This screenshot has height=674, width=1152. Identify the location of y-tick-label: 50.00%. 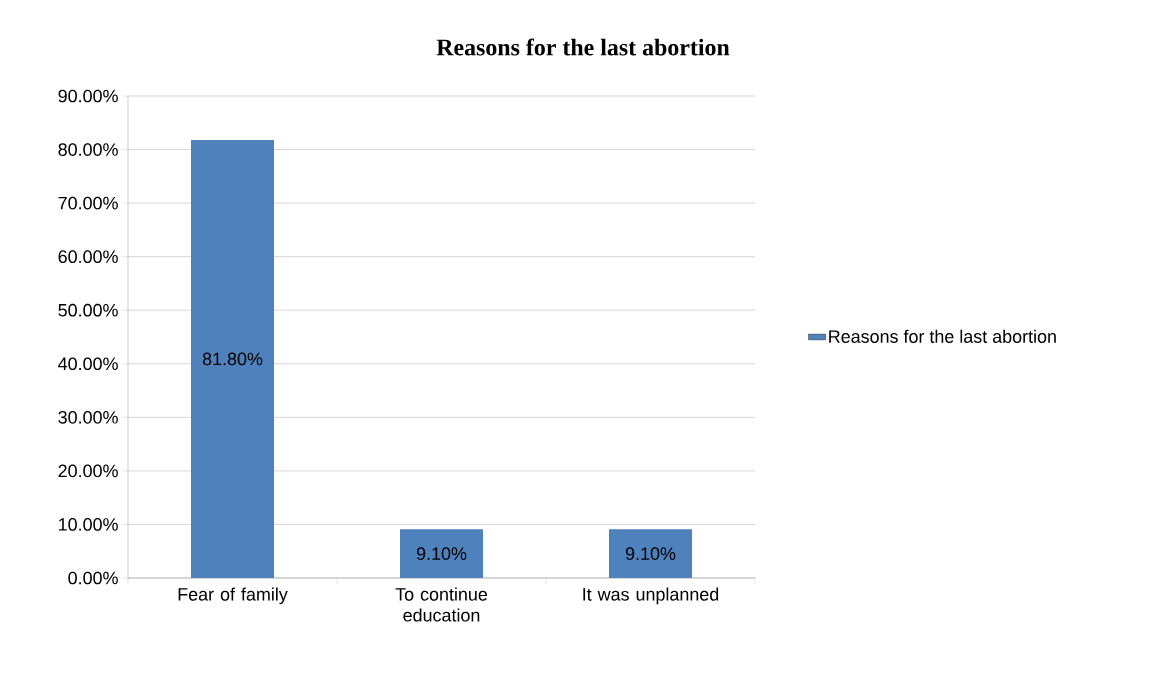
(88, 310).